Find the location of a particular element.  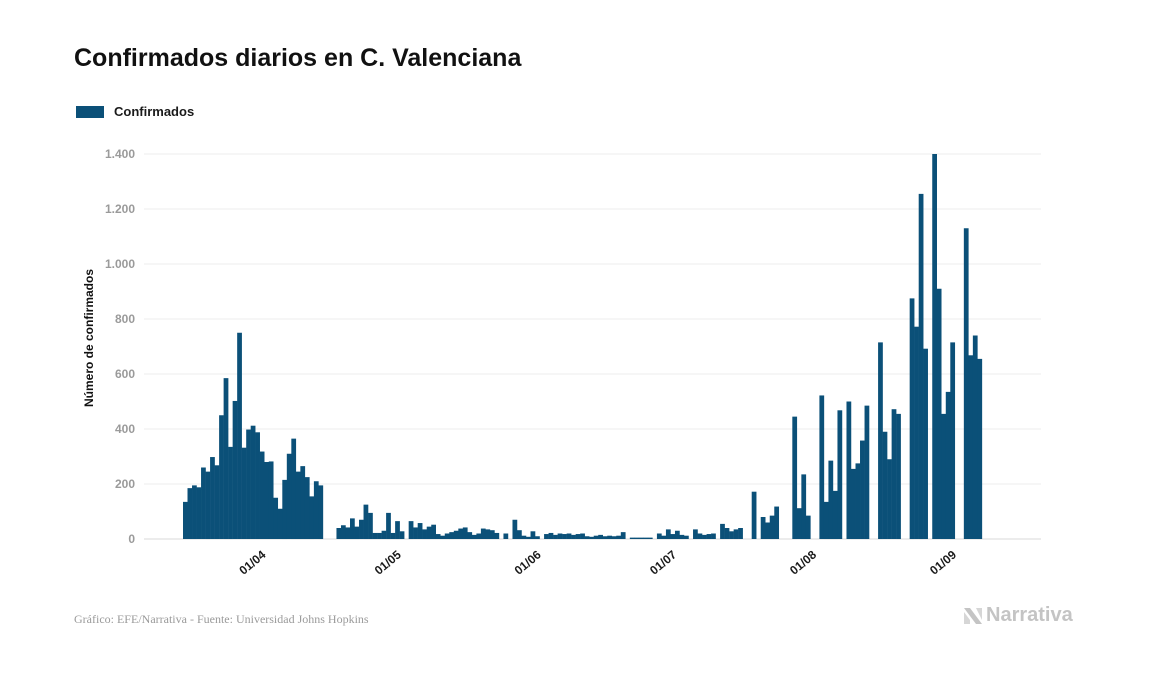

x-tick-label: 01/08 is located at coordinates (803, 562).